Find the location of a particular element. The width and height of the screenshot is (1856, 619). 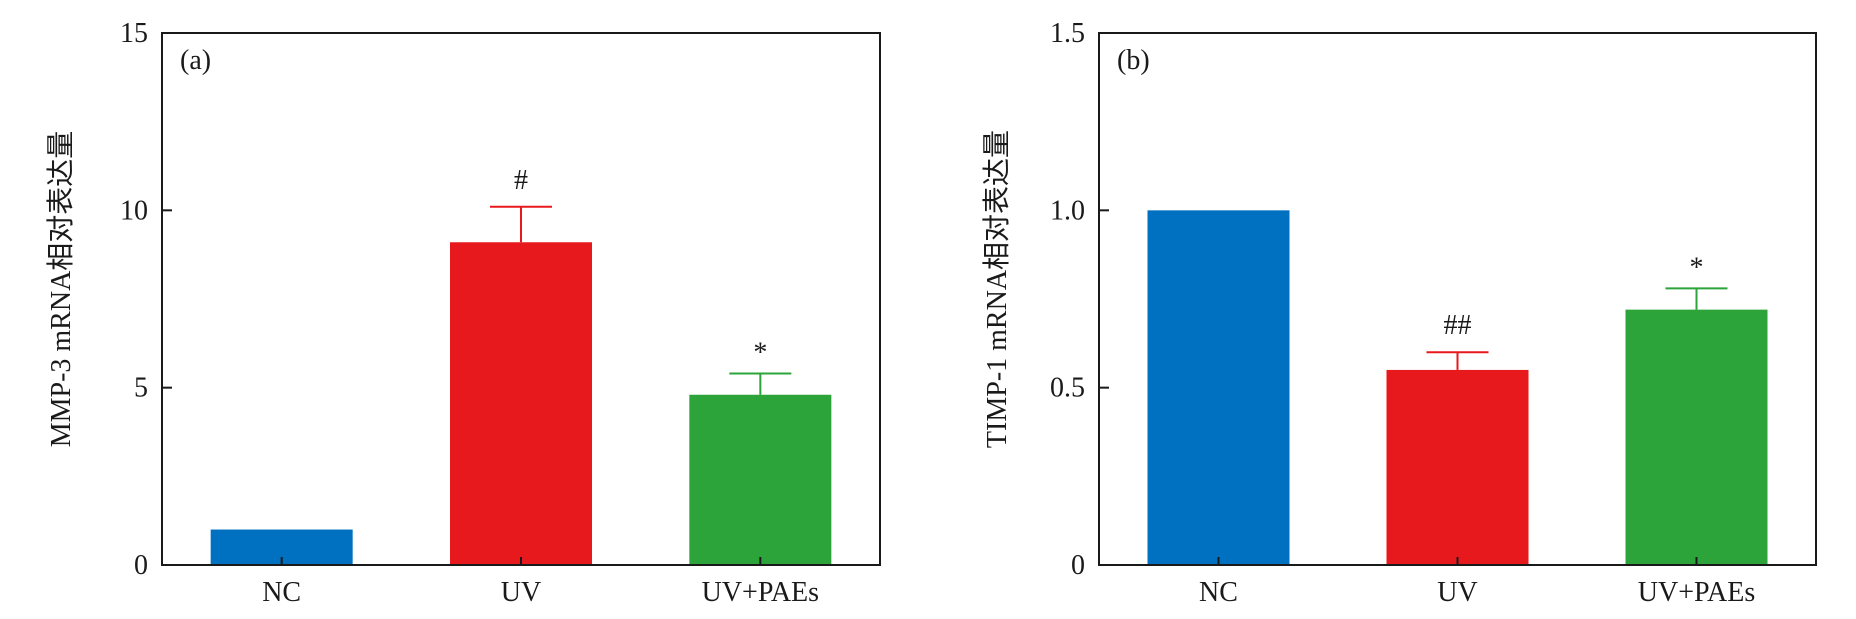

panel-b-xtick-label-uv: UV is located at coordinates (1457, 592).